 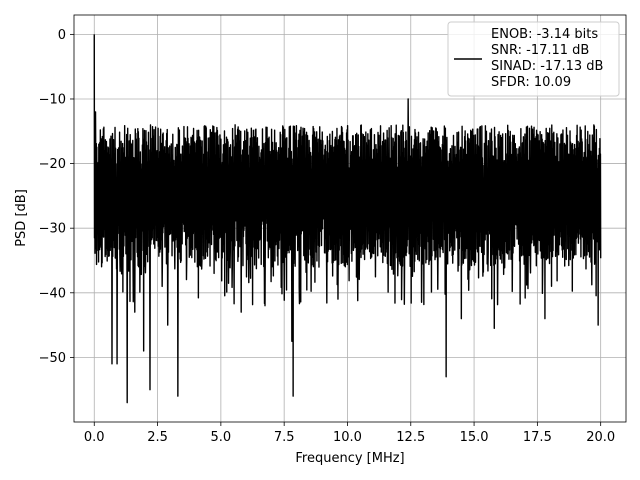 What do you see at coordinates (284, 437) in the screenshot?
I see `x-tick-label: 7.5` at bounding box center [284, 437].